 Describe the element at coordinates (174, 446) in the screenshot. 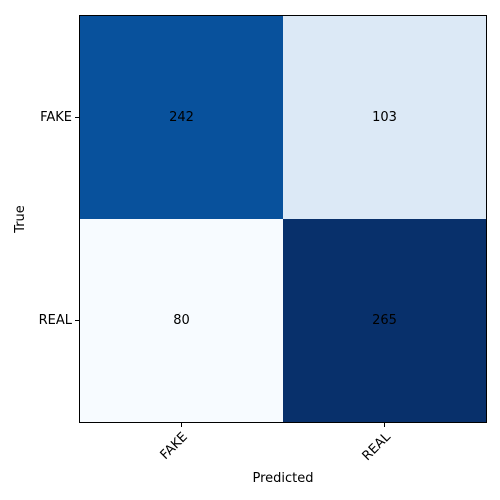

I see `x-tick-label-0: FAKE` at that location.